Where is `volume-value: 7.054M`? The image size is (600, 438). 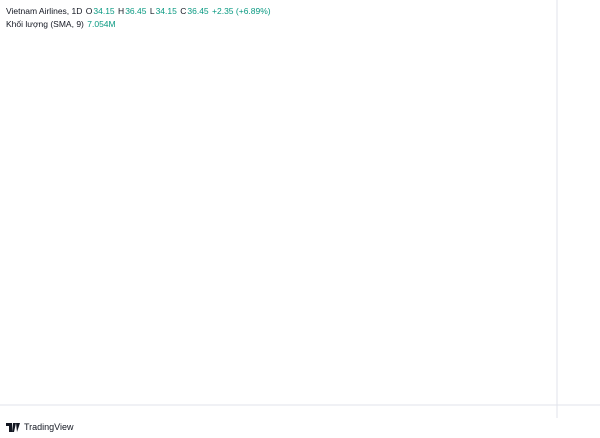
volume-value: 7.054M is located at coordinates (101, 24).